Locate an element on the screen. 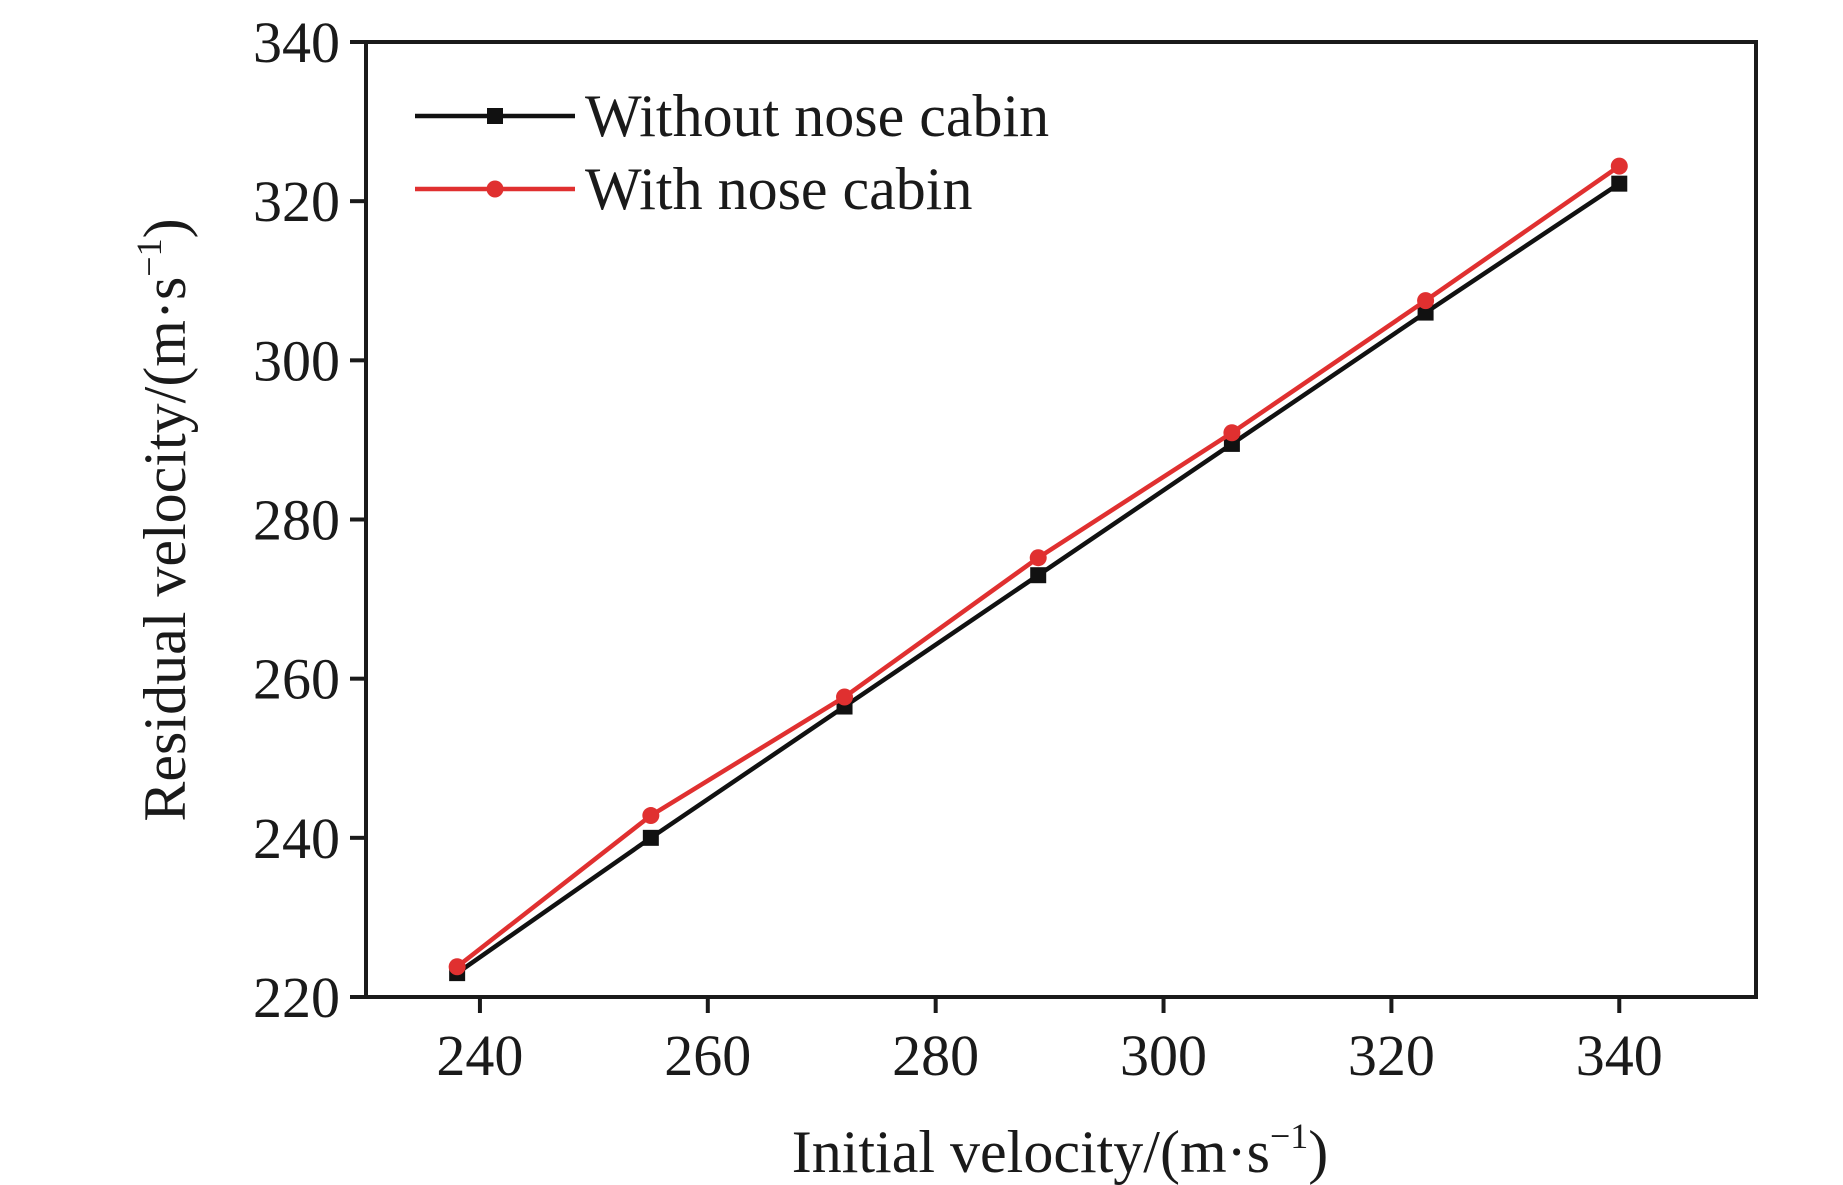  x-tick-label: 260 is located at coordinates (707, 1055).